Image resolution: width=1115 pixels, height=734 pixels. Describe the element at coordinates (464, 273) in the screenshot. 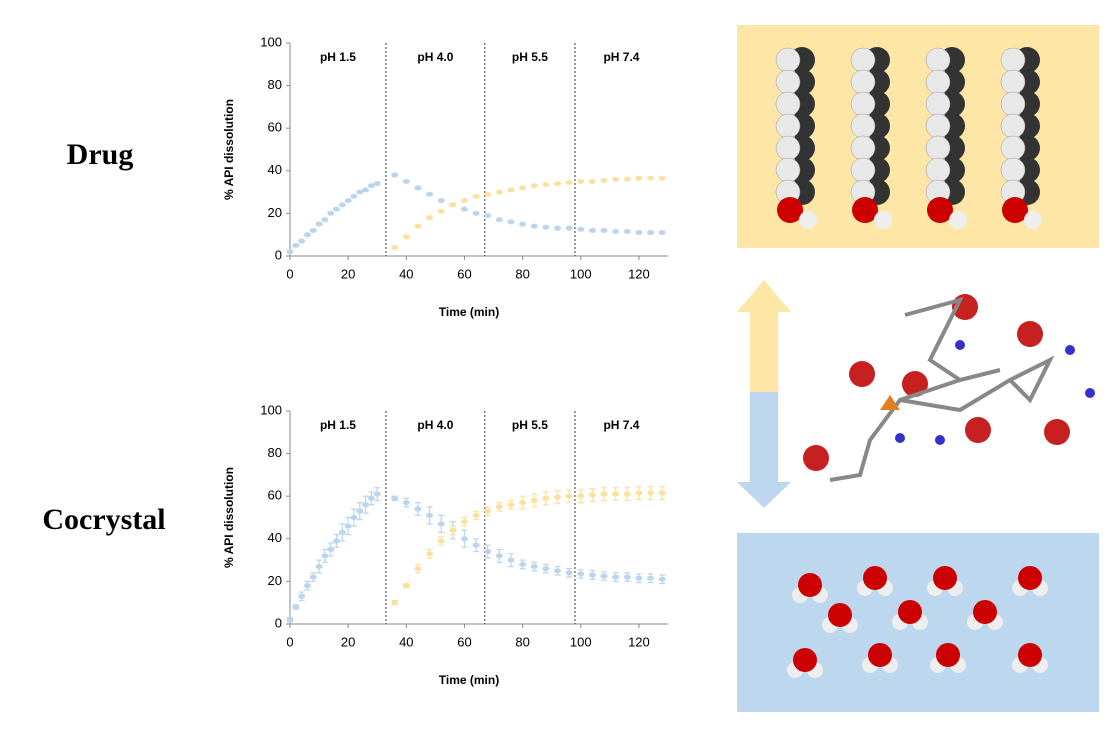

I see `x-tick-label: 60` at that location.